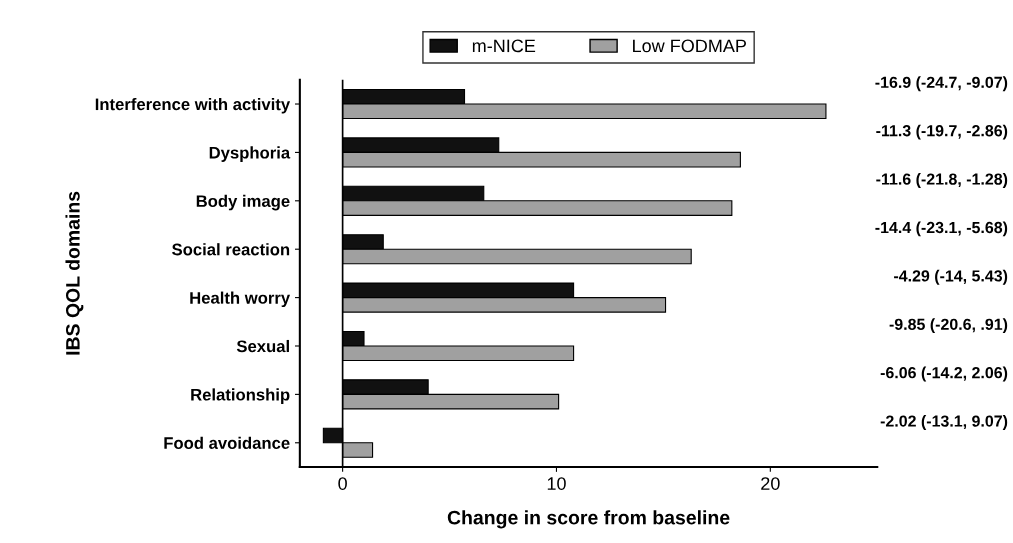 This screenshot has height=543, width=1013. What do you see at coordinates (240, 396) in the screenshot?
I see `y-tick-label: Relationship` at bounding box center [240, 396].